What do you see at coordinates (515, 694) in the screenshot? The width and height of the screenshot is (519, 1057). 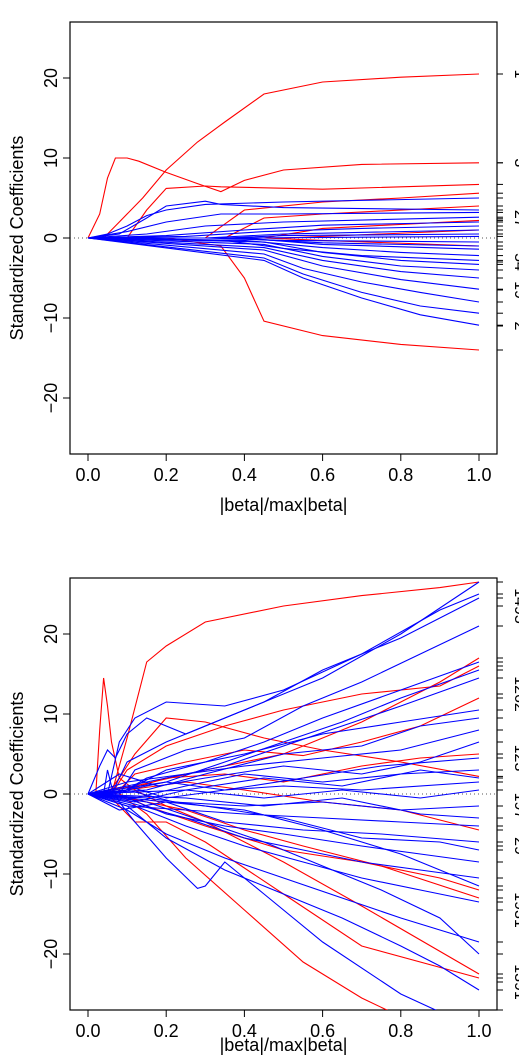 I see `right-axis-label: 1262` at bounding box center [515, 694].